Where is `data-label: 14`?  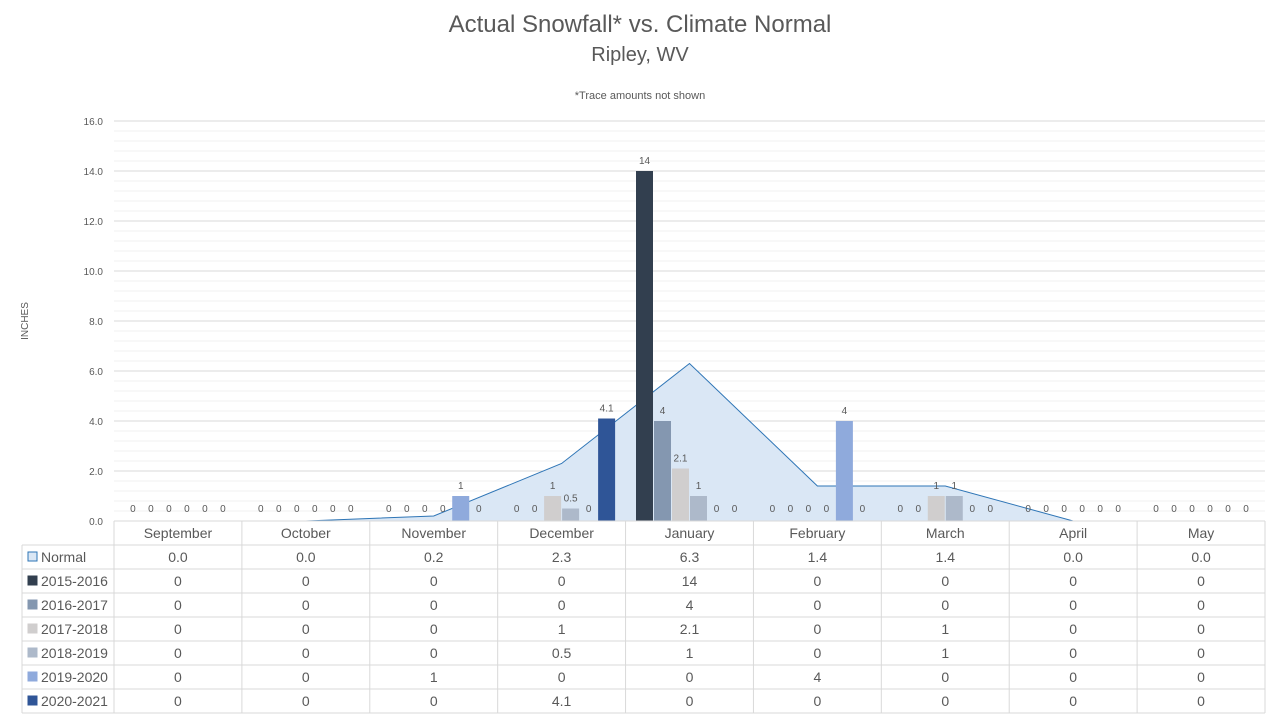
data-label: 14 is located at coordinates (645, 161).